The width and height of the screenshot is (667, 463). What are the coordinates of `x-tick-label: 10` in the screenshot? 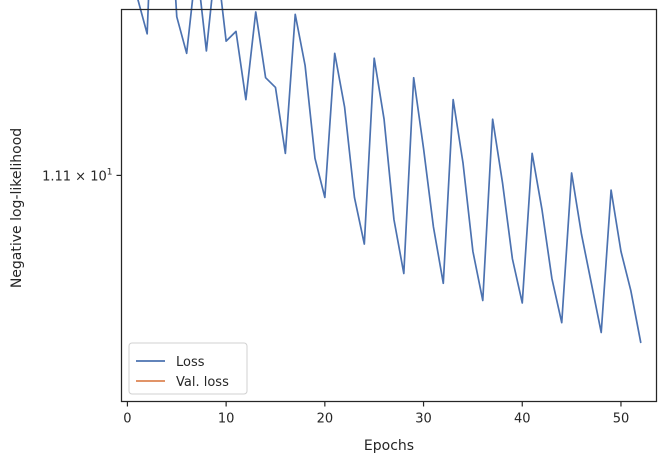 It's located at (226, 419).